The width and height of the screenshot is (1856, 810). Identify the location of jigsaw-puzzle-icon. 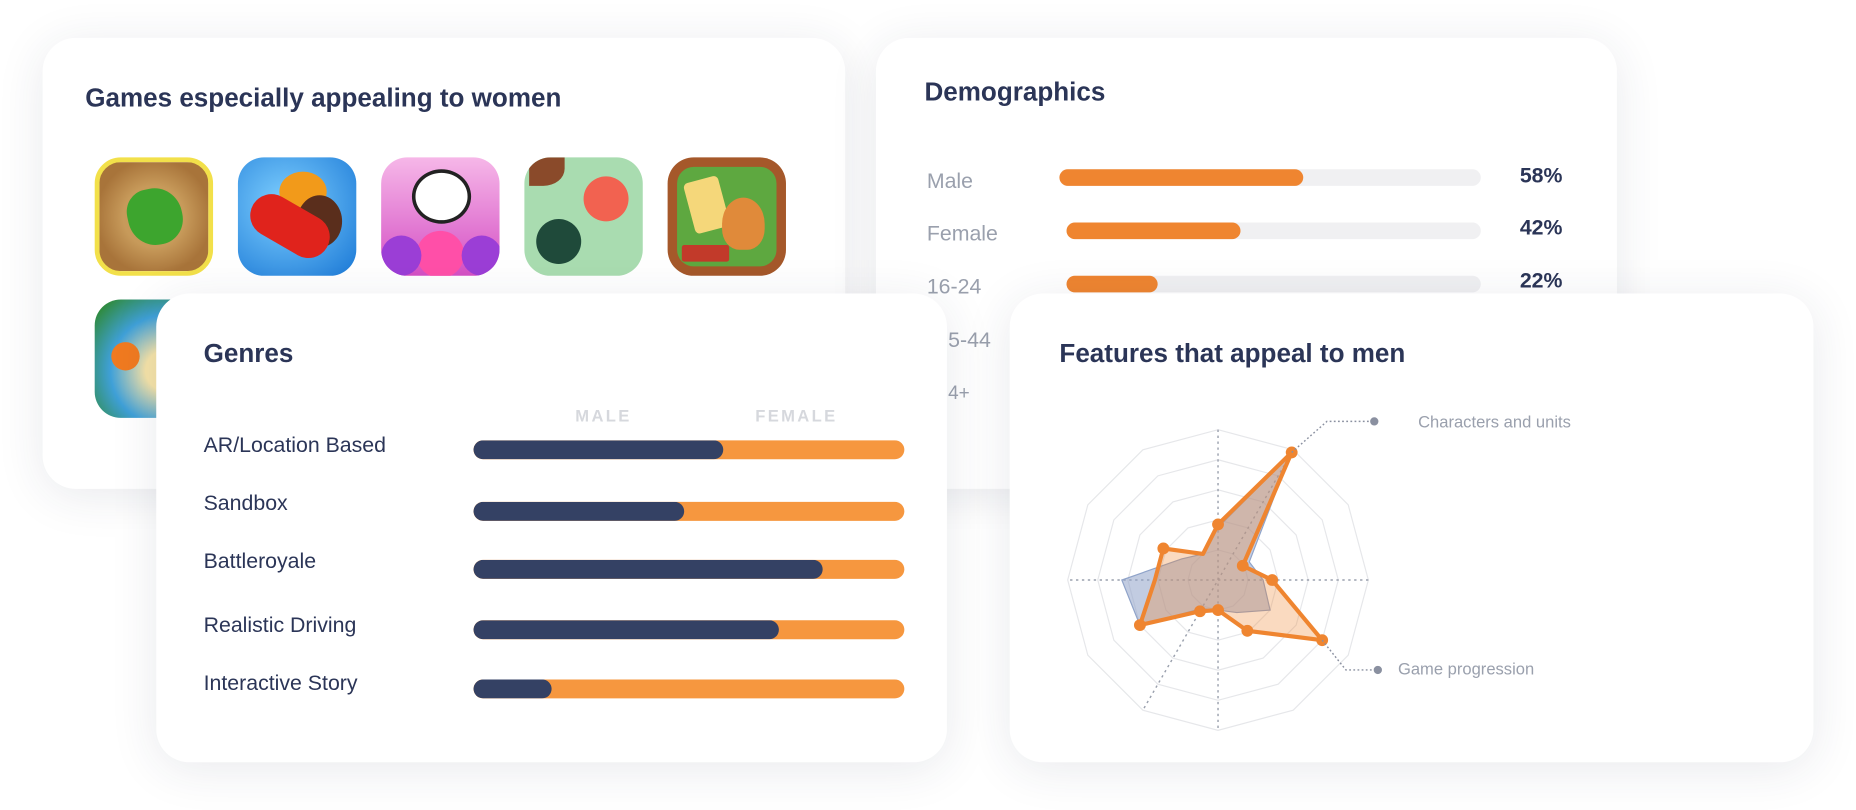
(154, 216).